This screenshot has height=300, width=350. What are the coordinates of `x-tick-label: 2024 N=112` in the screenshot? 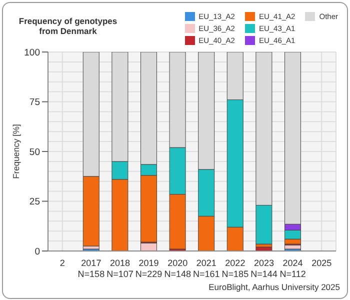 It's located at (293, 268).